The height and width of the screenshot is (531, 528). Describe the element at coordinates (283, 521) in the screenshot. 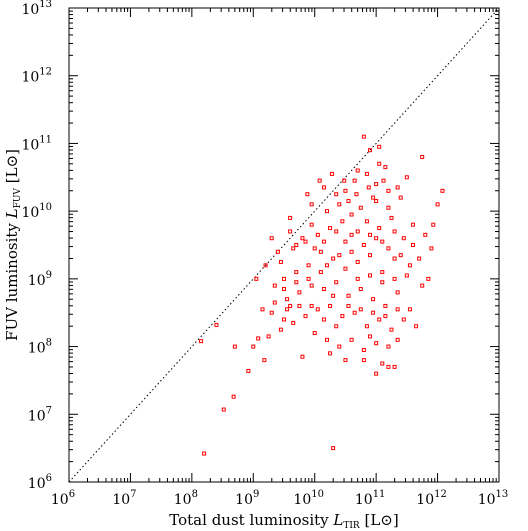

I see `x-axis-title: Total dust luminosity LTIR [L⊙]` at that location.